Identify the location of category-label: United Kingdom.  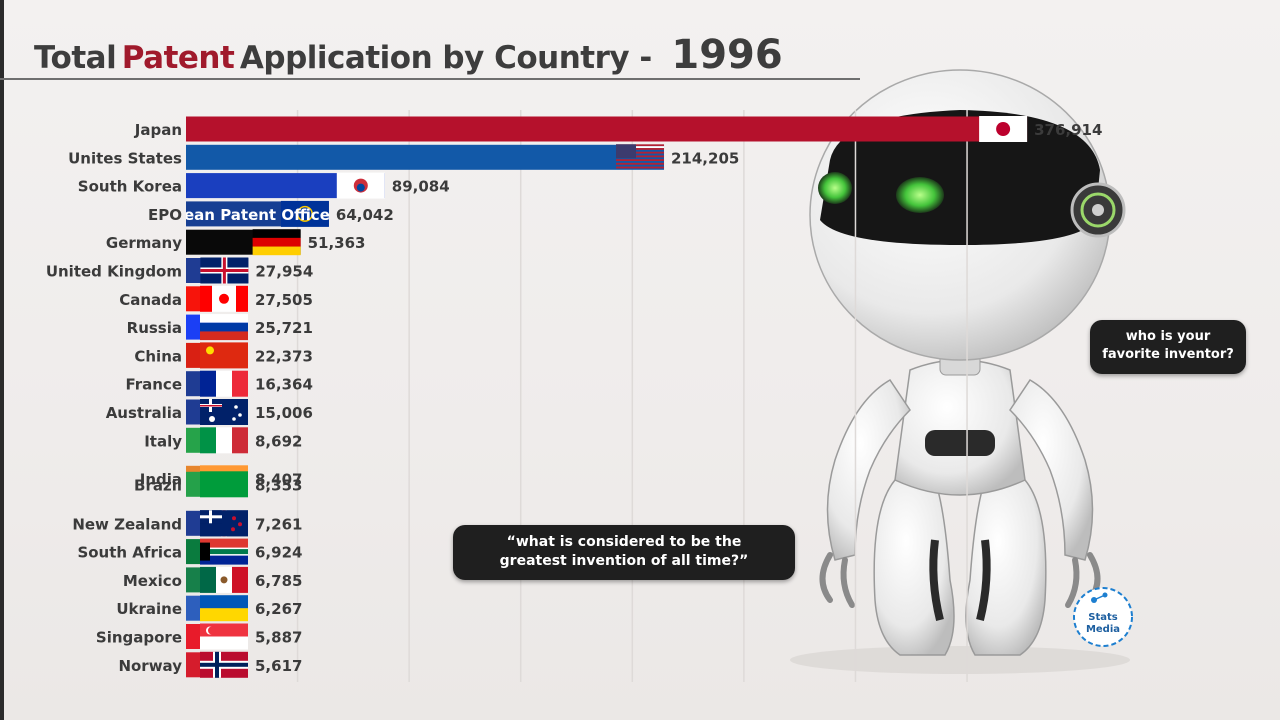
(114, 272).